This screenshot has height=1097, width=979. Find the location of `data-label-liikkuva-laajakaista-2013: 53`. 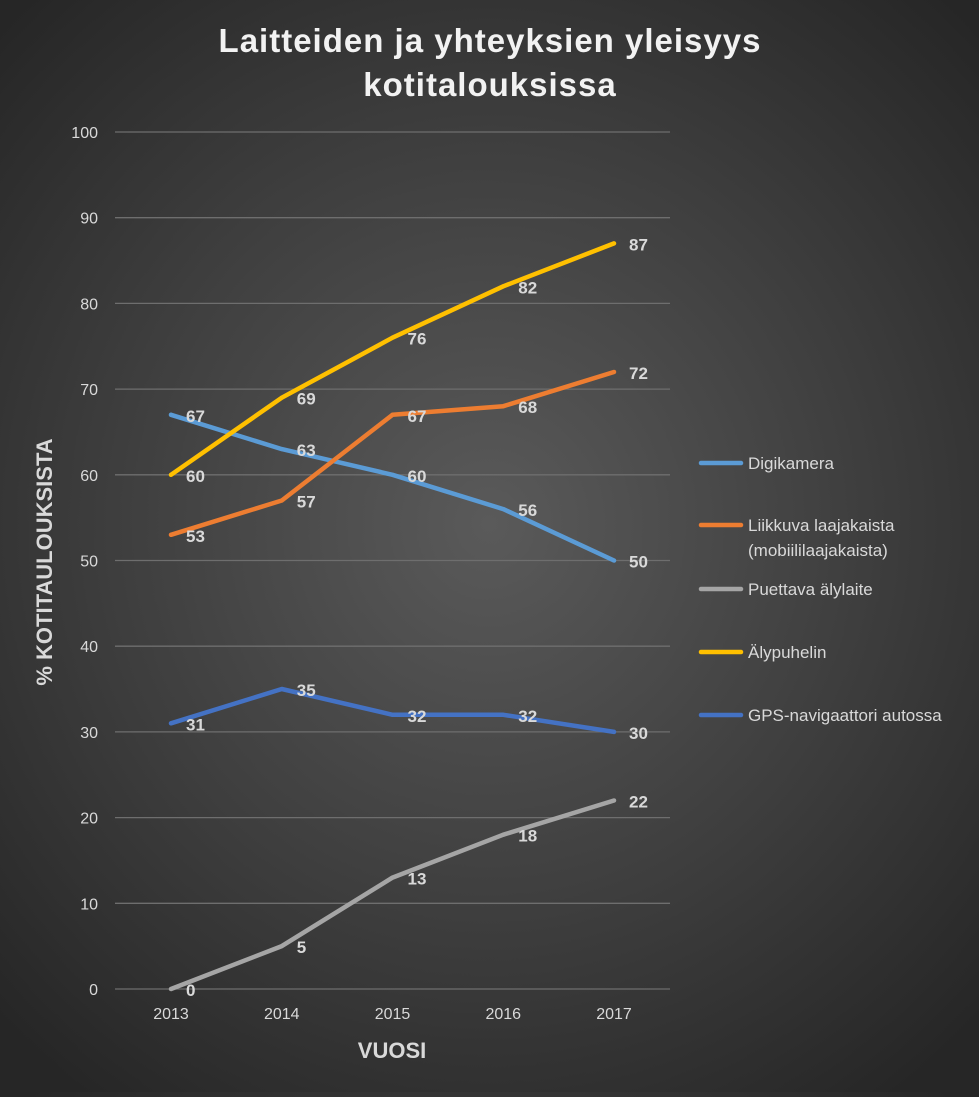

data-label-liikkuva-laajakaista-2013: 53 is located at coordinates (195, 536).